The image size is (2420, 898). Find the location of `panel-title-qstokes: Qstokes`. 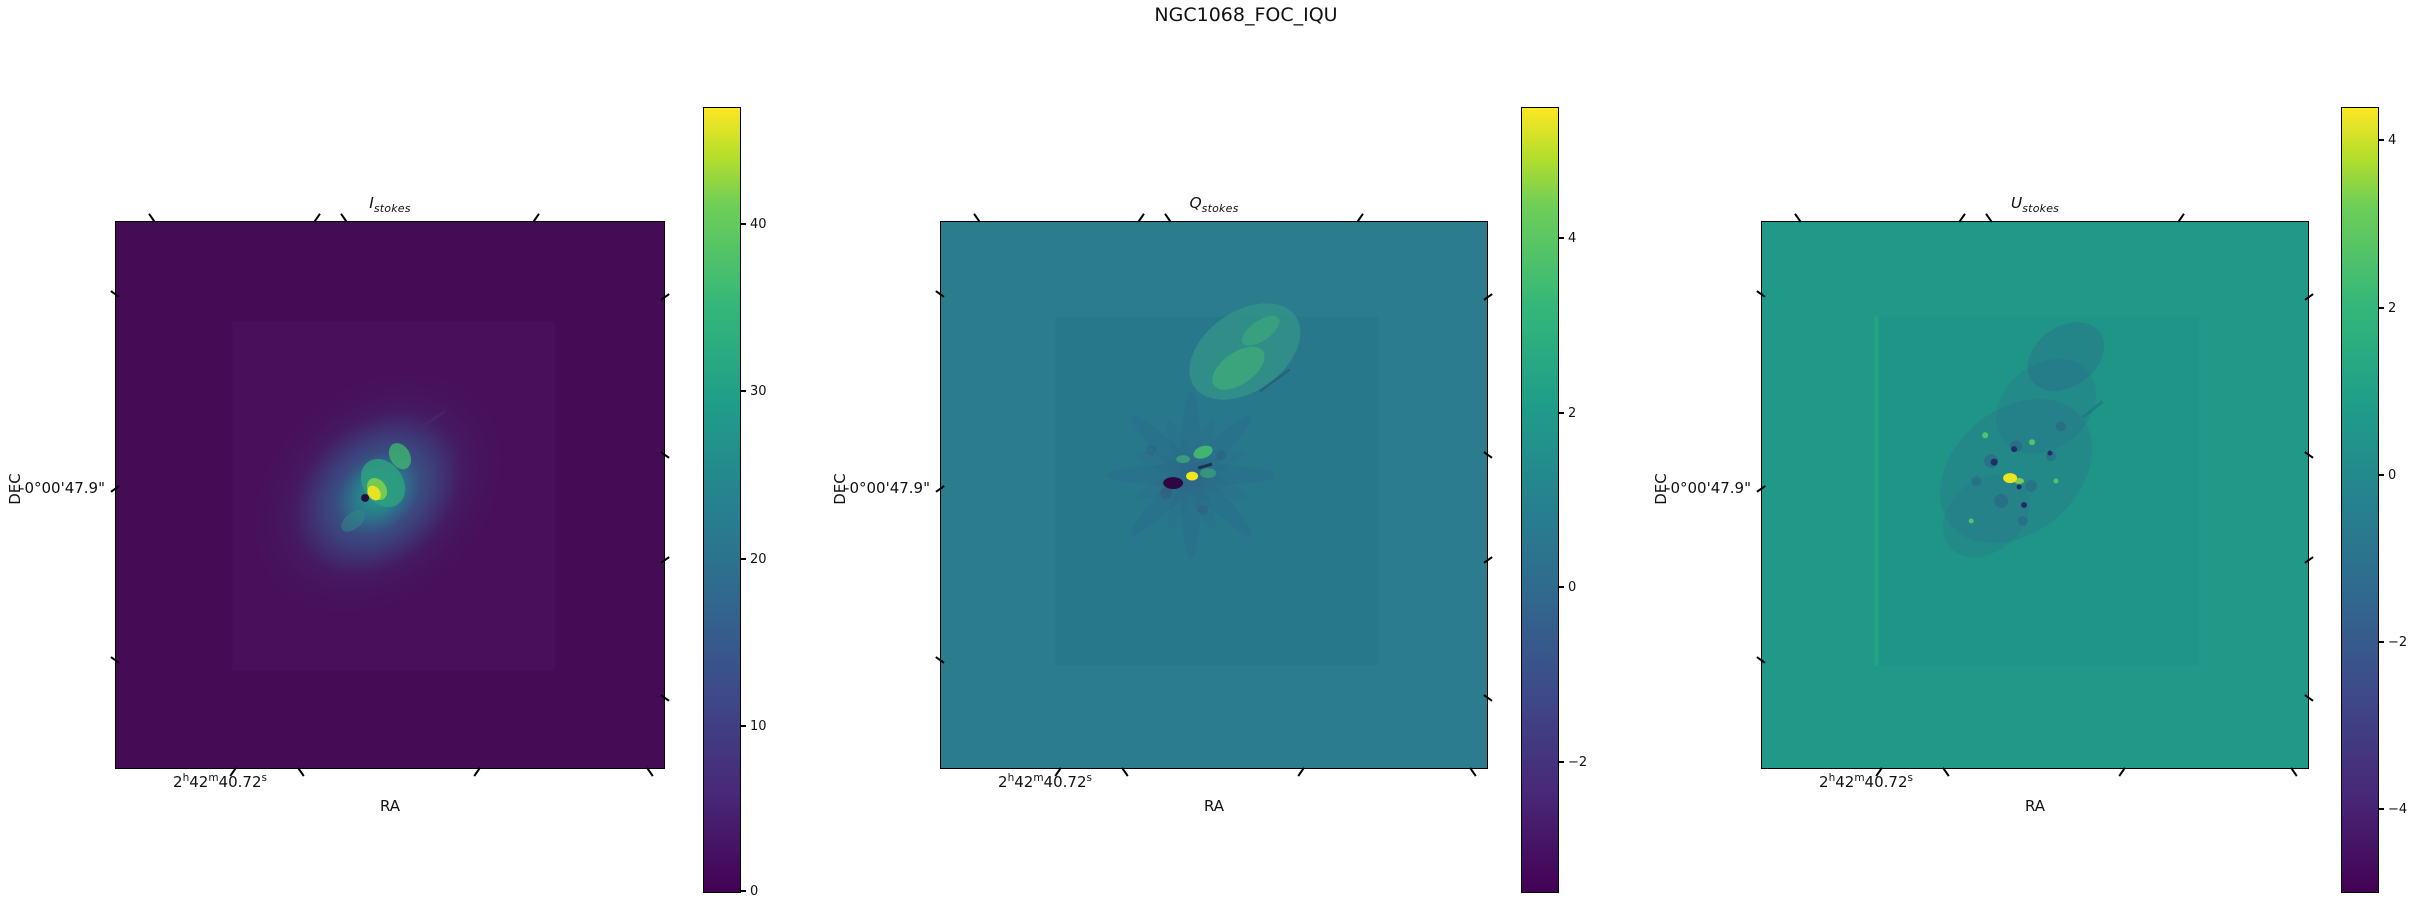

panel-title-qstokes: Qstokes is located at coordinates (1214, 206).